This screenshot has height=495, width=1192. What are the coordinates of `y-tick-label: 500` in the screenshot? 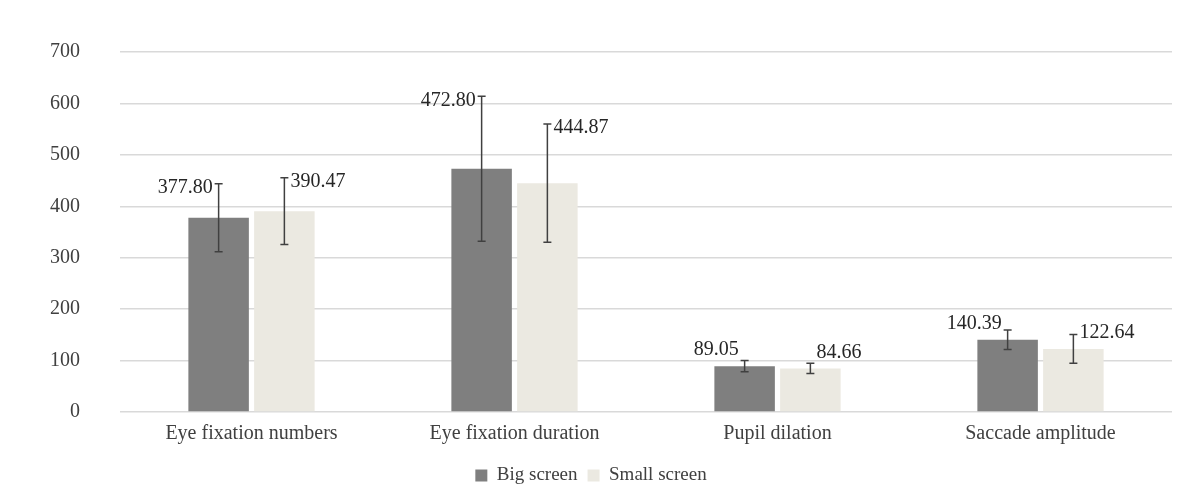 It's located at (65, 153).